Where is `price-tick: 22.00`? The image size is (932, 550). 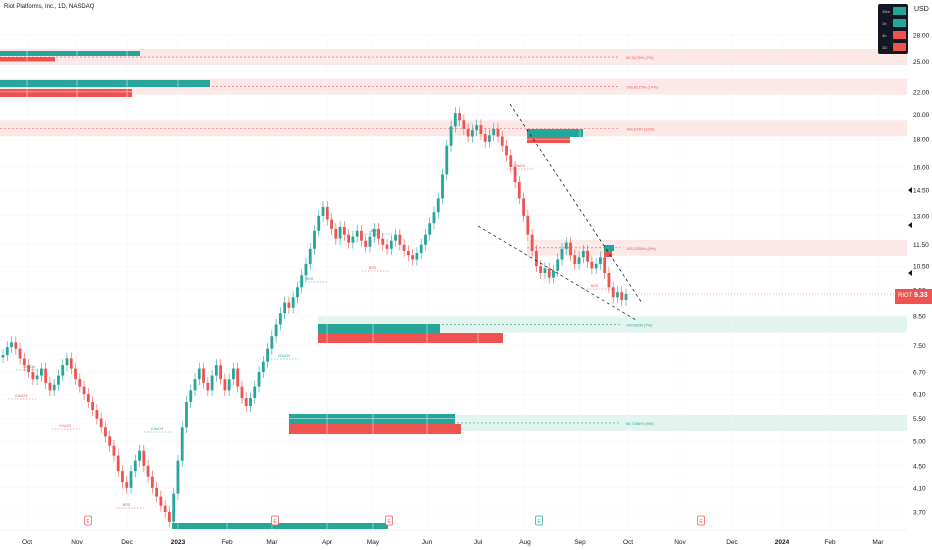 price-tick: 22.00 is located at coordinates (921, 92).